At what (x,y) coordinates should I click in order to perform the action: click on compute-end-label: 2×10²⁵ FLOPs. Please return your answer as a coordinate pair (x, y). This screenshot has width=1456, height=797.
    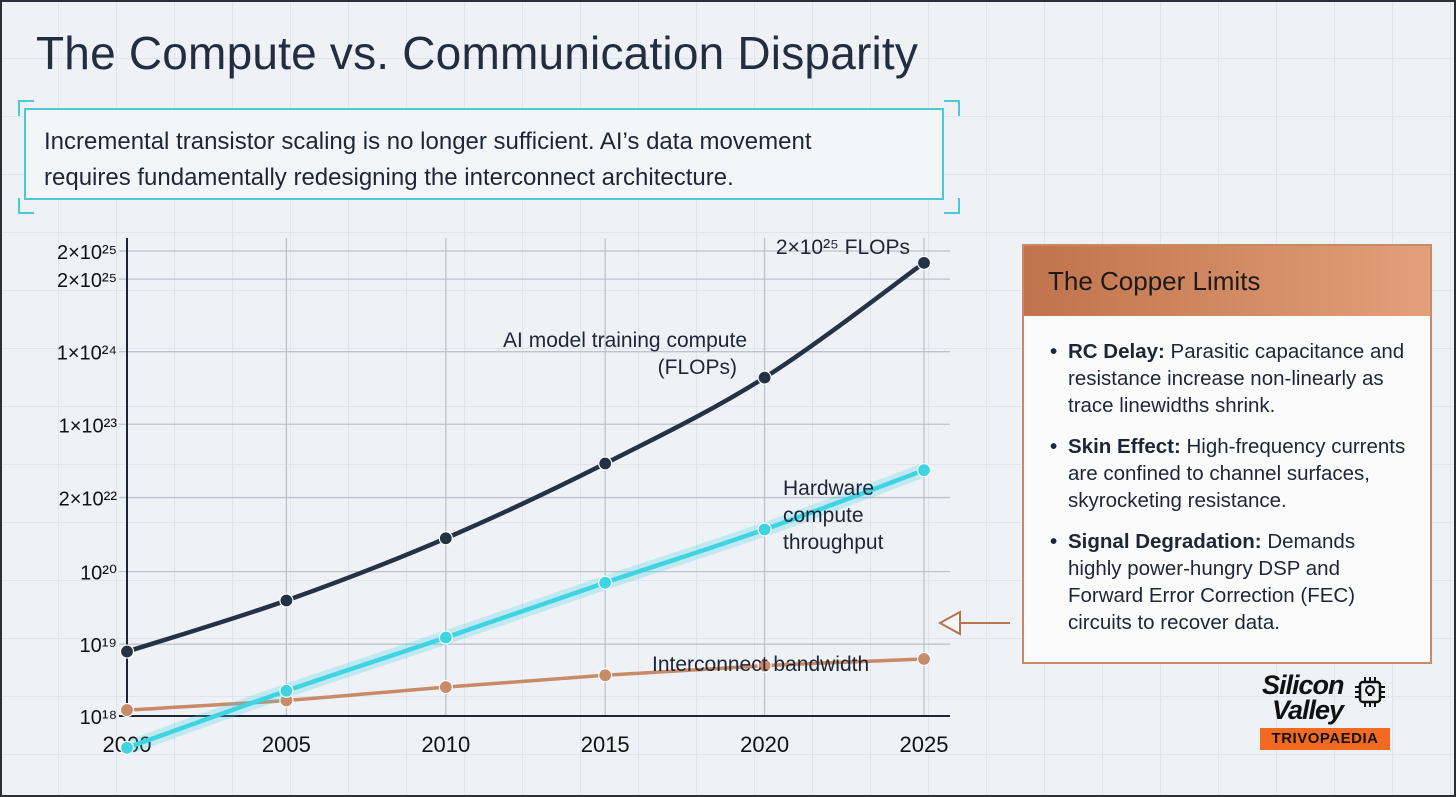
    Looking at the image, I should click on (843, 247).